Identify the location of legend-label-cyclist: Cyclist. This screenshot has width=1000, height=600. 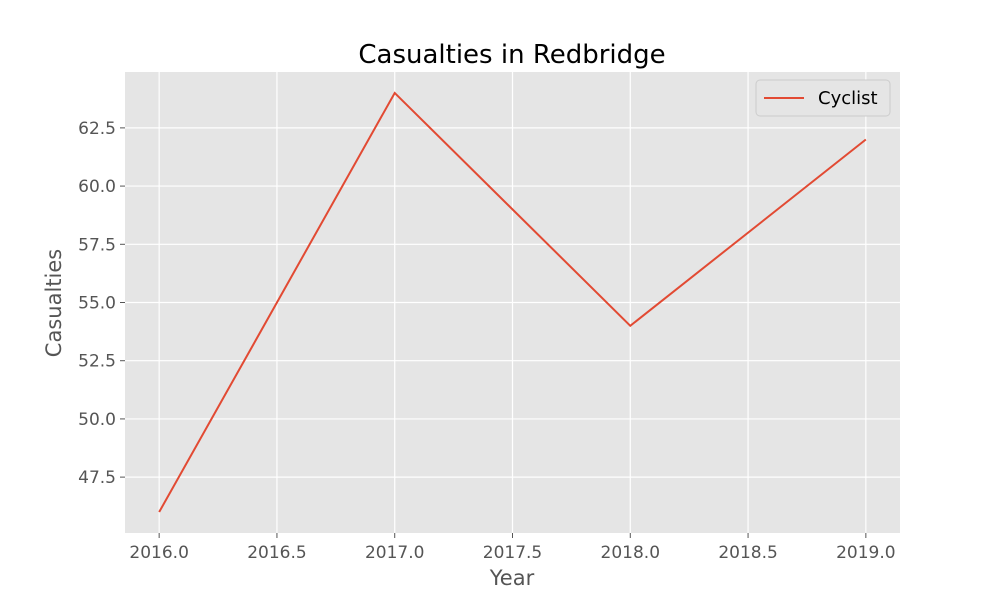
(848, 98).